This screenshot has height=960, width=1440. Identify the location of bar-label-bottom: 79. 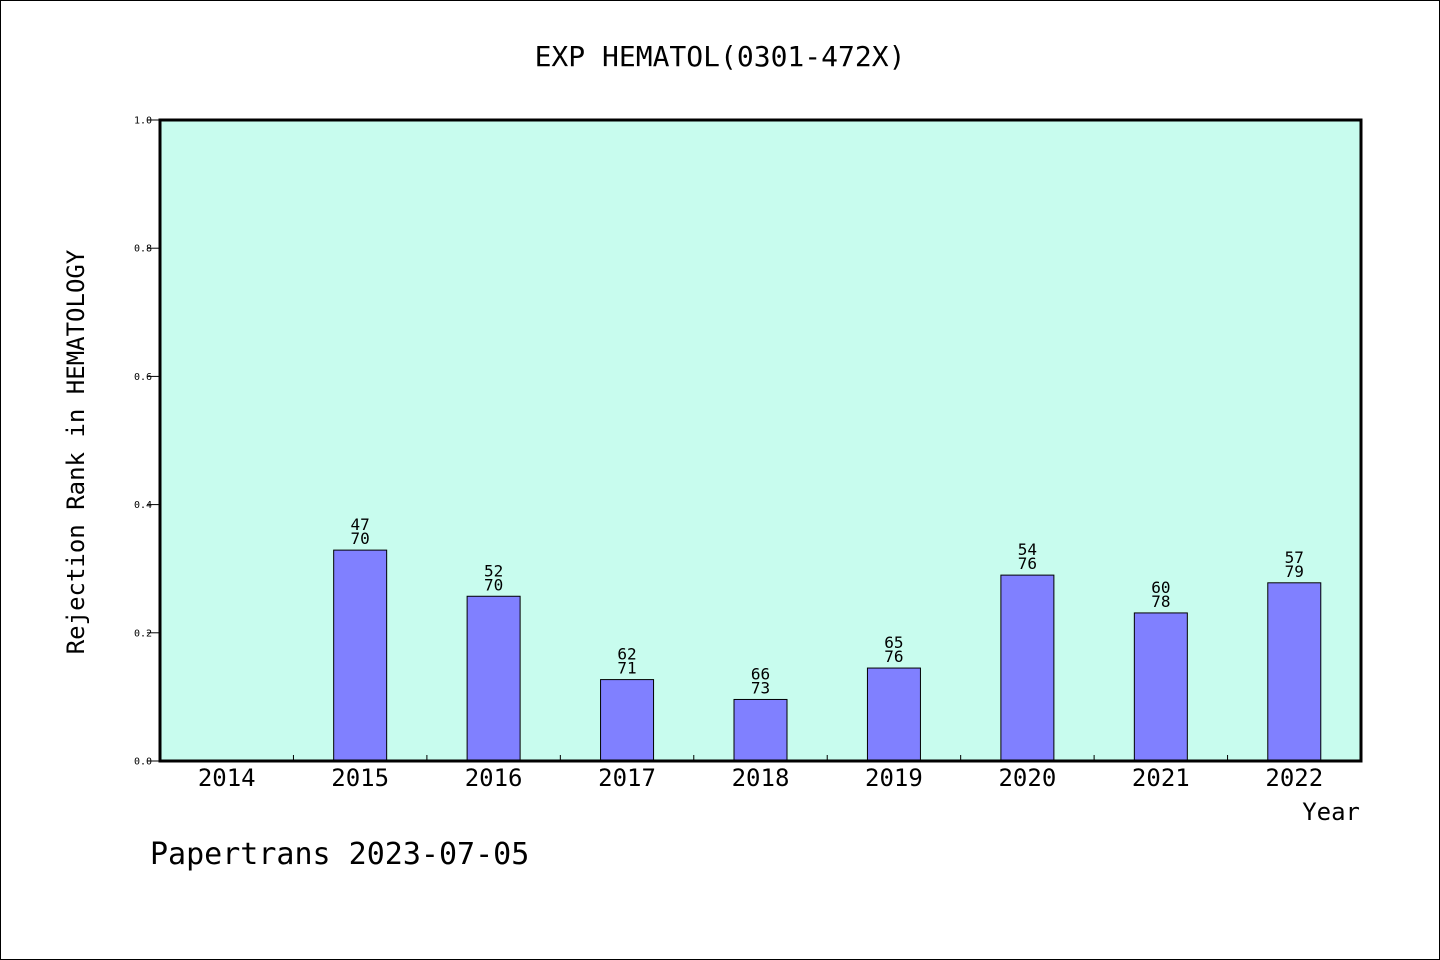
(1294, 571).